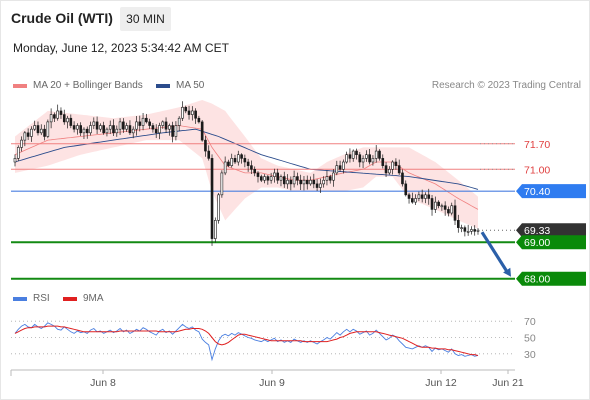 The width and height of the screenshot is (590, 400). Describe the element at coordinates (530, 339) in the screenshot. I see `rsi-tick-label: 50` at that location.